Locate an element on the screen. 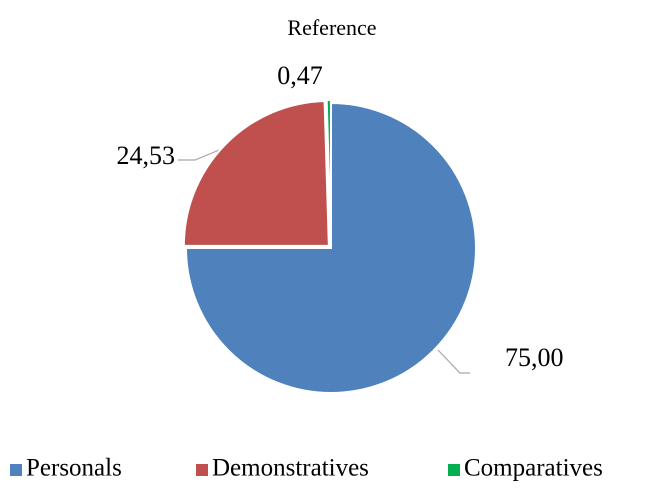 The width and height of the screenshot is (665, 490). data-label: 24,53 is located at coordinates (146, 155).